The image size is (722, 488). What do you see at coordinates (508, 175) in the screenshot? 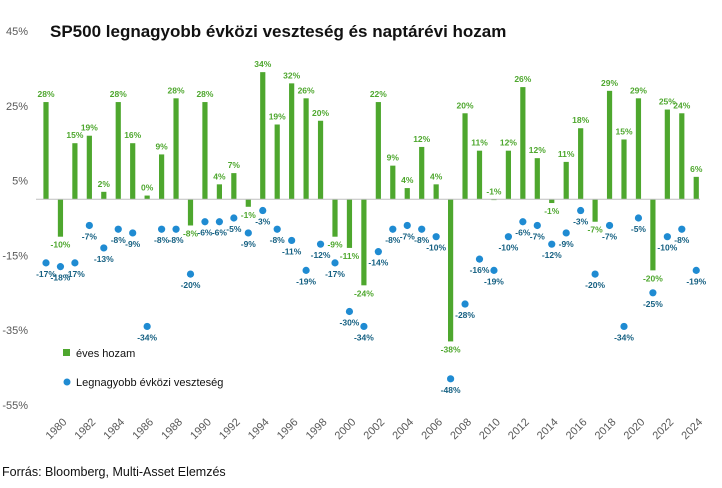
I see `bar-2012` at bounding box center [508, 175].